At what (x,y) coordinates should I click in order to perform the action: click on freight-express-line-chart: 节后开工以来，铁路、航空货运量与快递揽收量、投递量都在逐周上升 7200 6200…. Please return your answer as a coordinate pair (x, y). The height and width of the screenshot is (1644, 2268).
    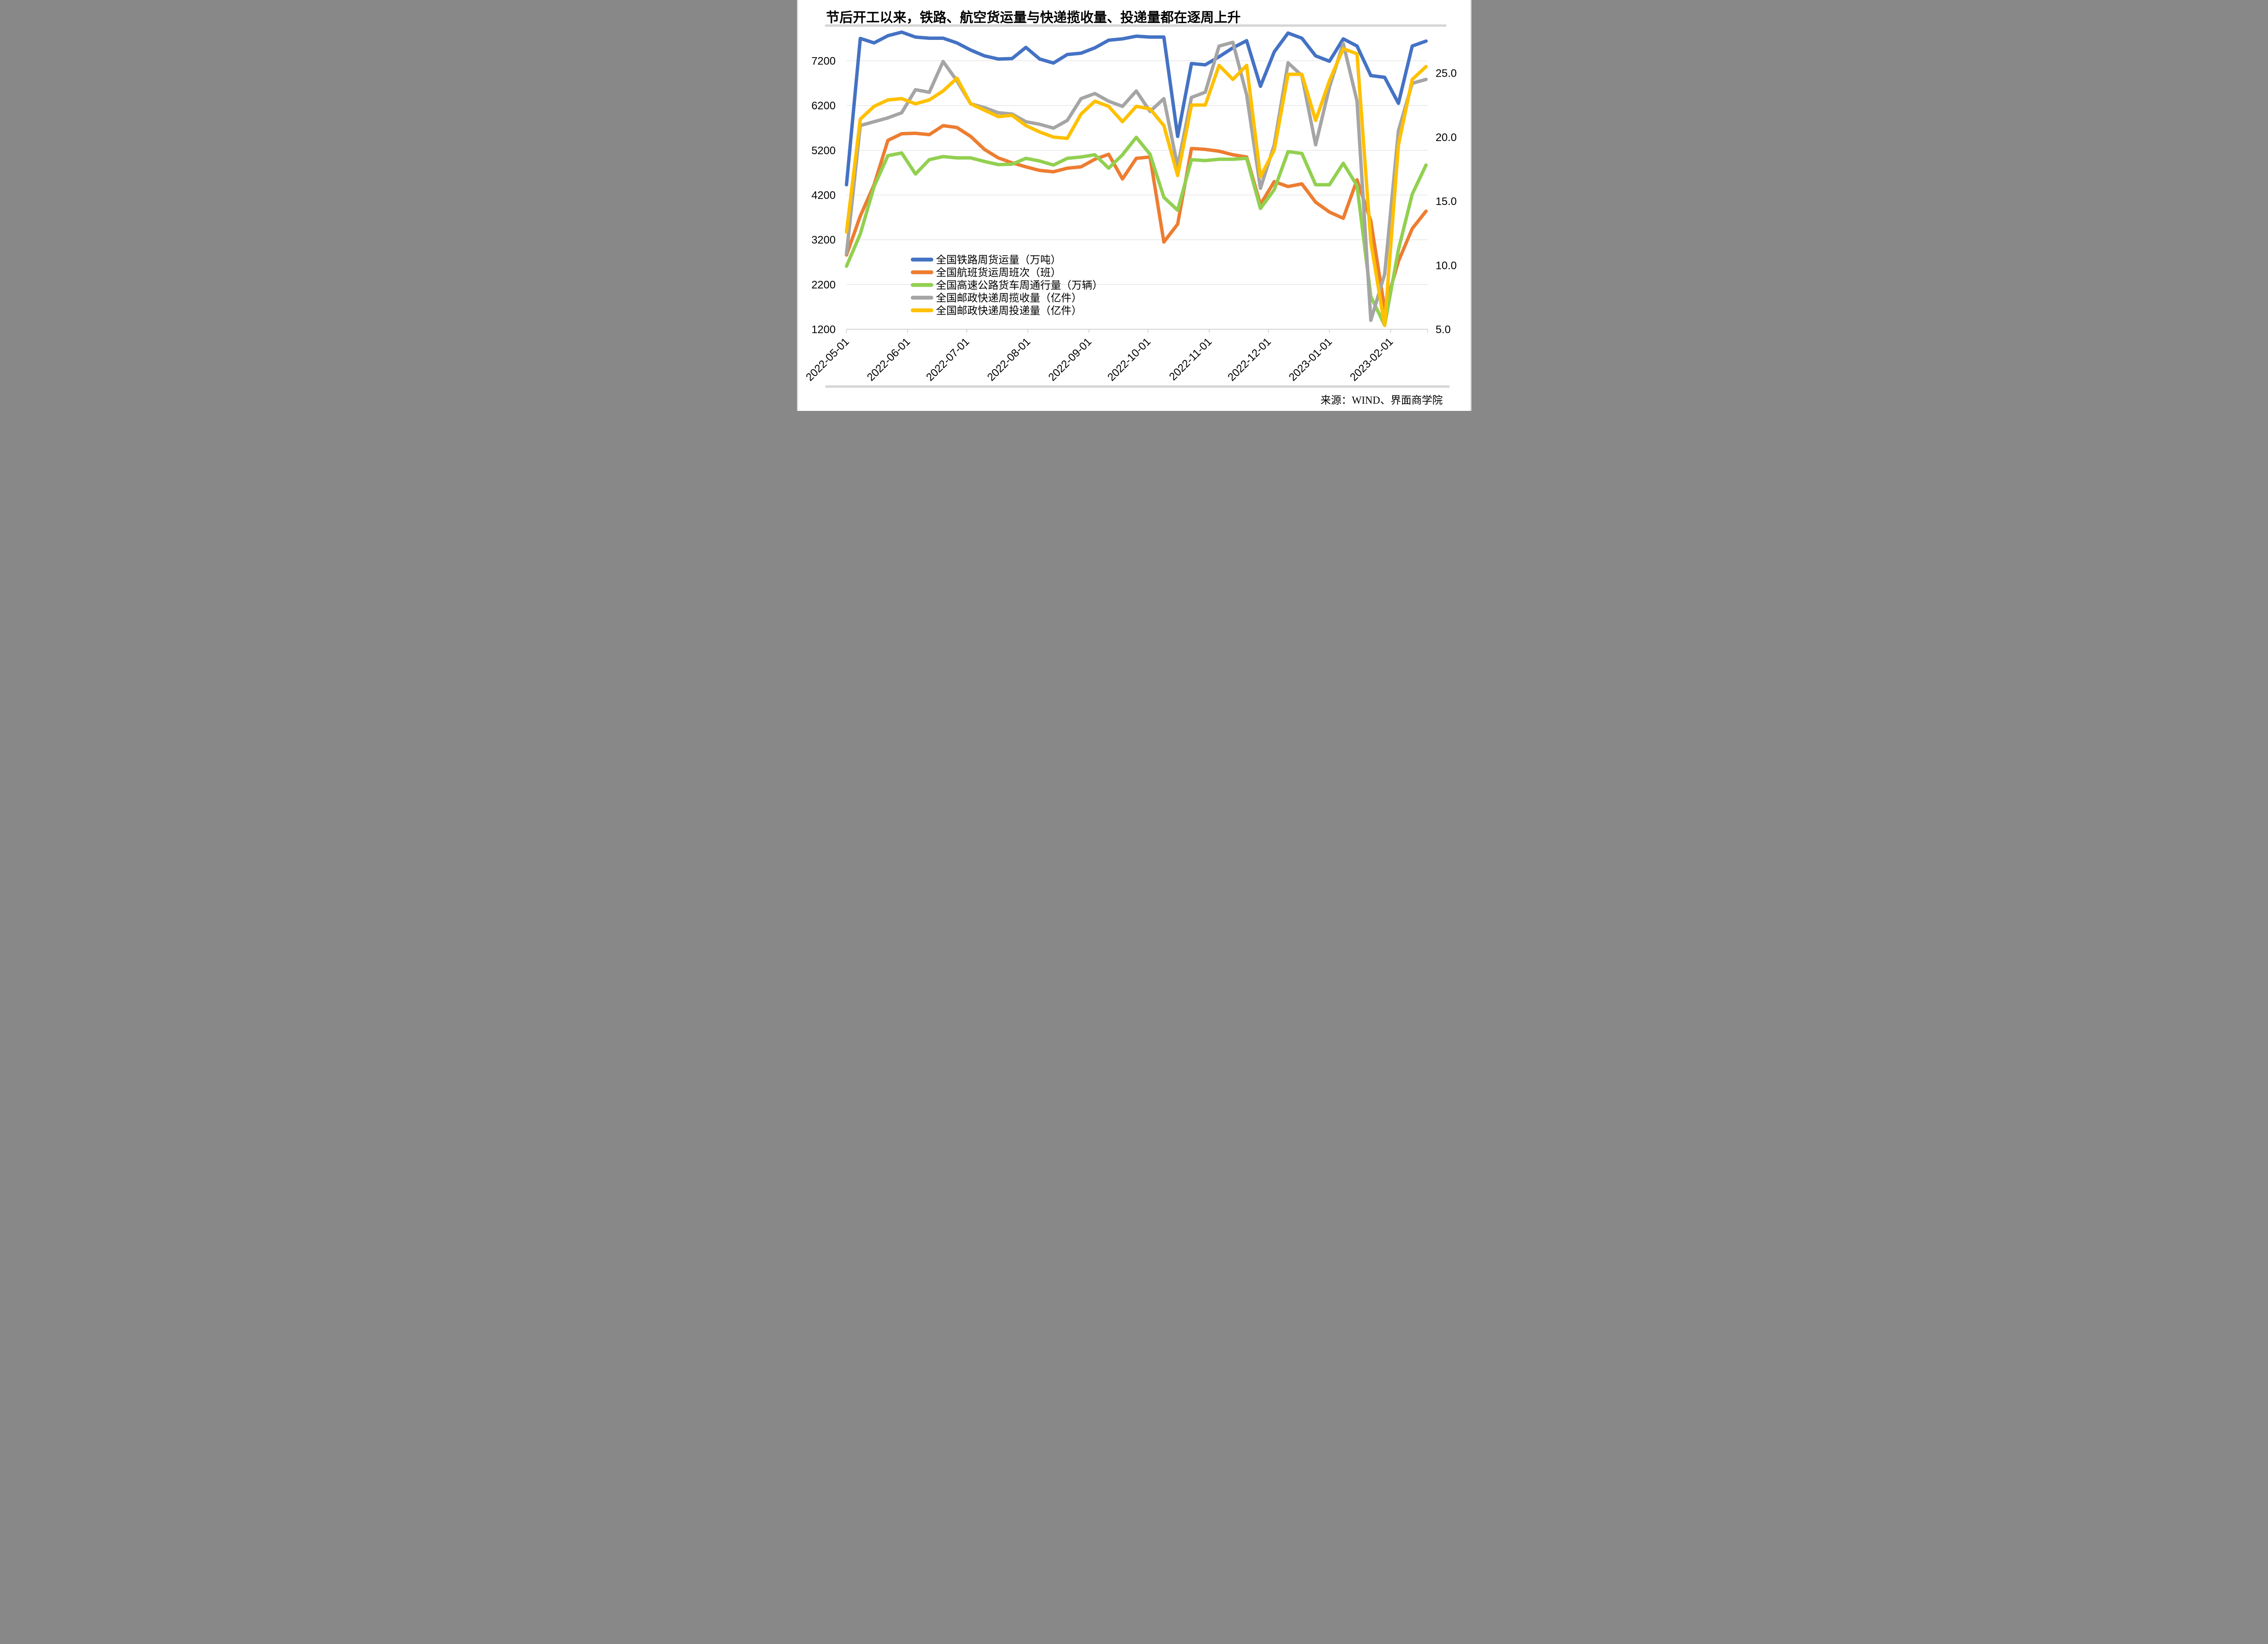
    Looking at the image, I should click on (1134, 206).